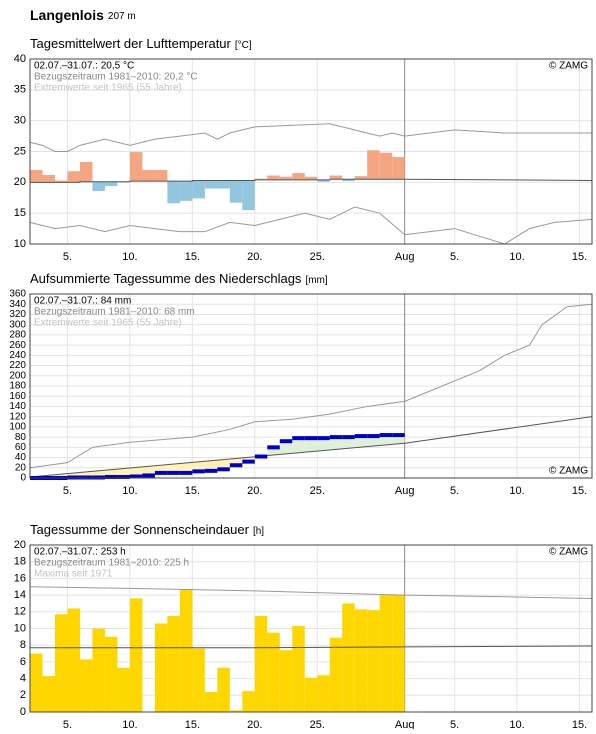 The width and height of the screenshot is (596, 734). Describe the element at coordinates (23, 695) in the screenshot. I see `y-tick-label: 2` at that location.